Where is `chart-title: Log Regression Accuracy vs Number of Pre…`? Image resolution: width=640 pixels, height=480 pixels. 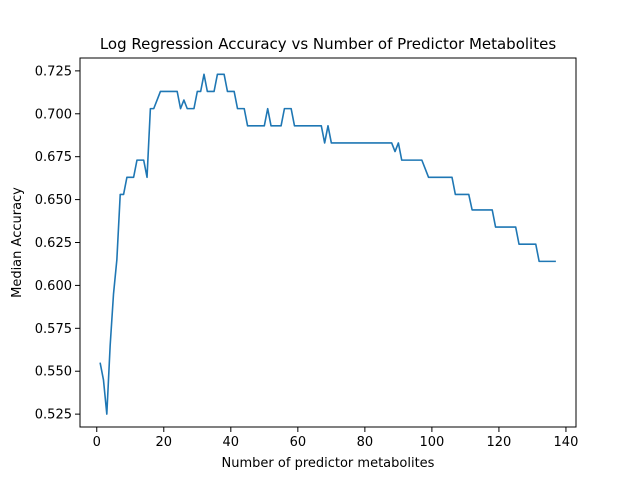
chart-title: Log Regression Accuracy vs Number of Pre… is located at coordinates (328, 44).